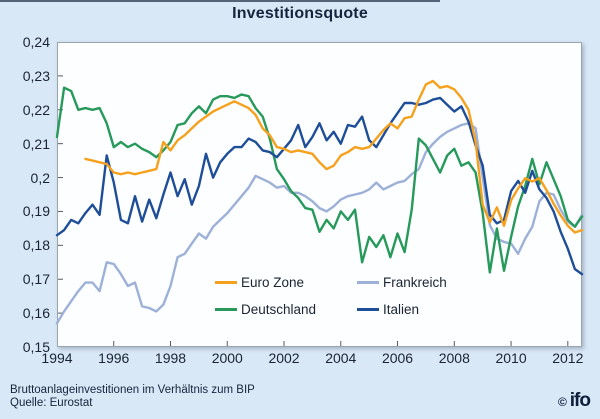  Describe the element at coordinates (227, 358) in the screenshot. I see `x-tick-label-2000: 2000` at that location.